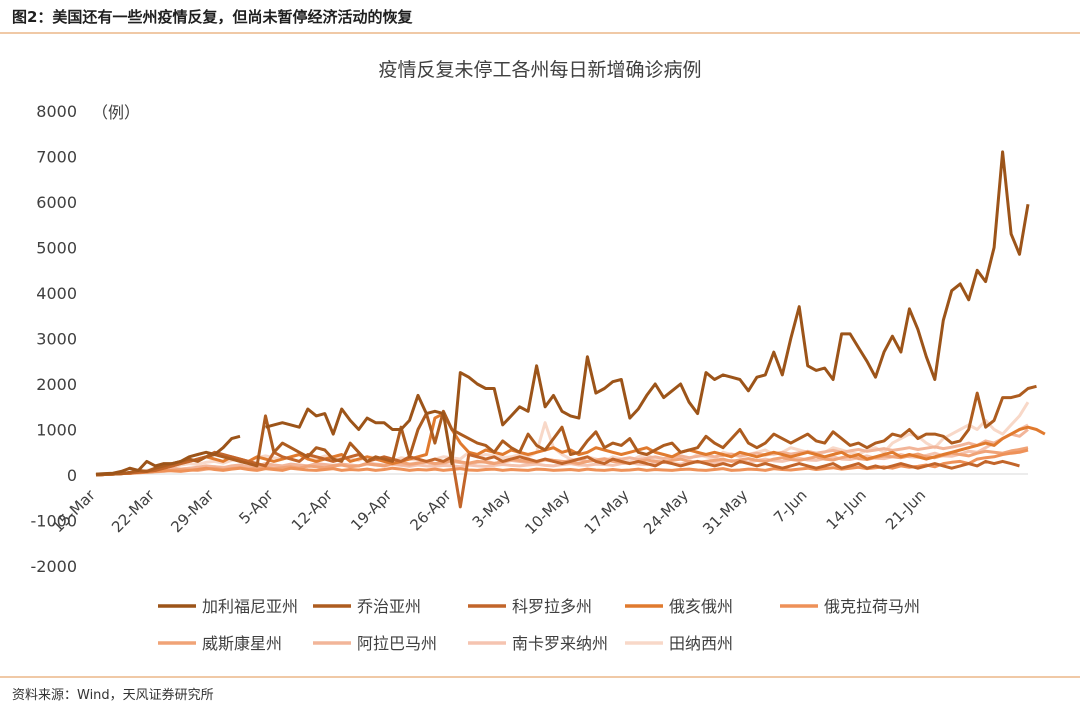 This screenshot has width=1080, height=705. What do you see at coordinates (56, 157) in the screenshot?
I see `y-tick-label: 7000` at bounding box center [56, 157].